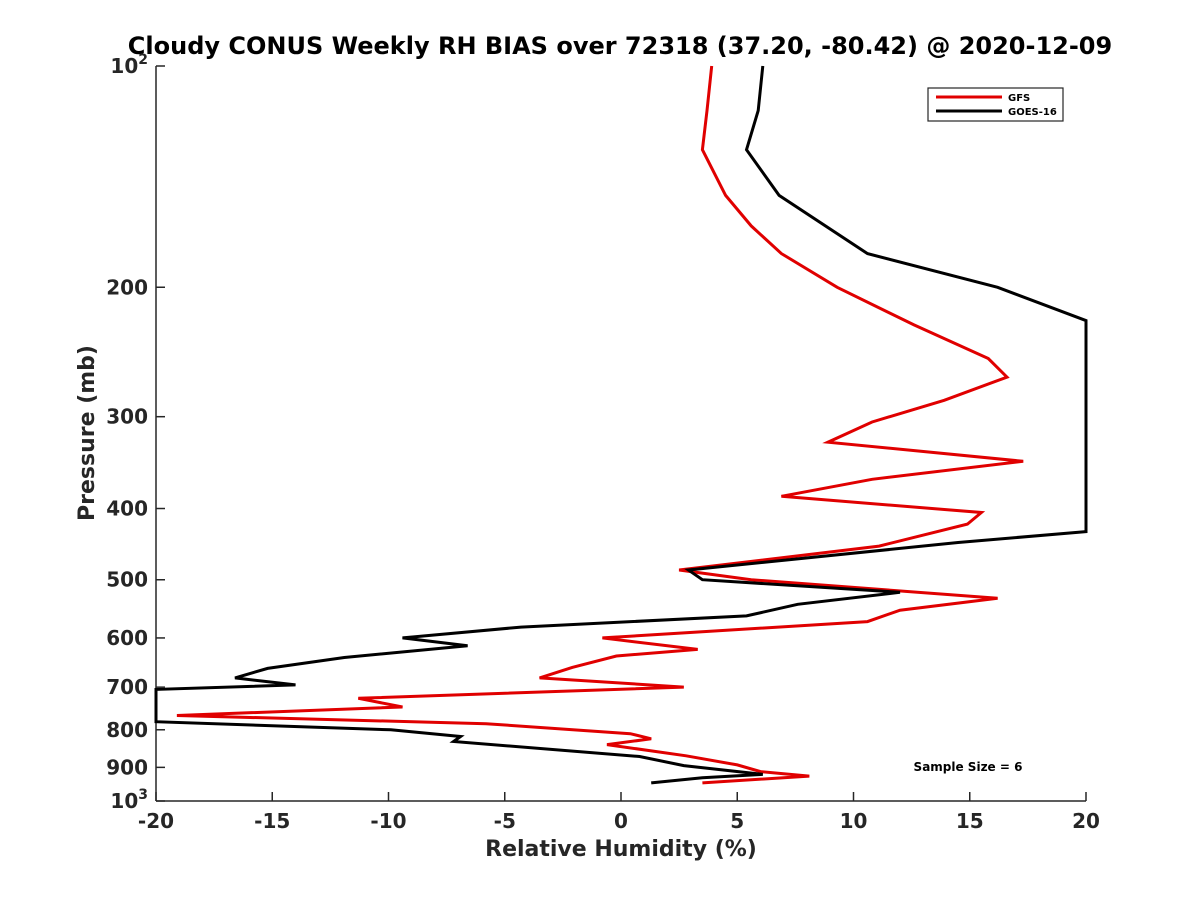 This screenshot has height=900, width=1200. I want to click on y-tick-label: 400, so click(127, 509).